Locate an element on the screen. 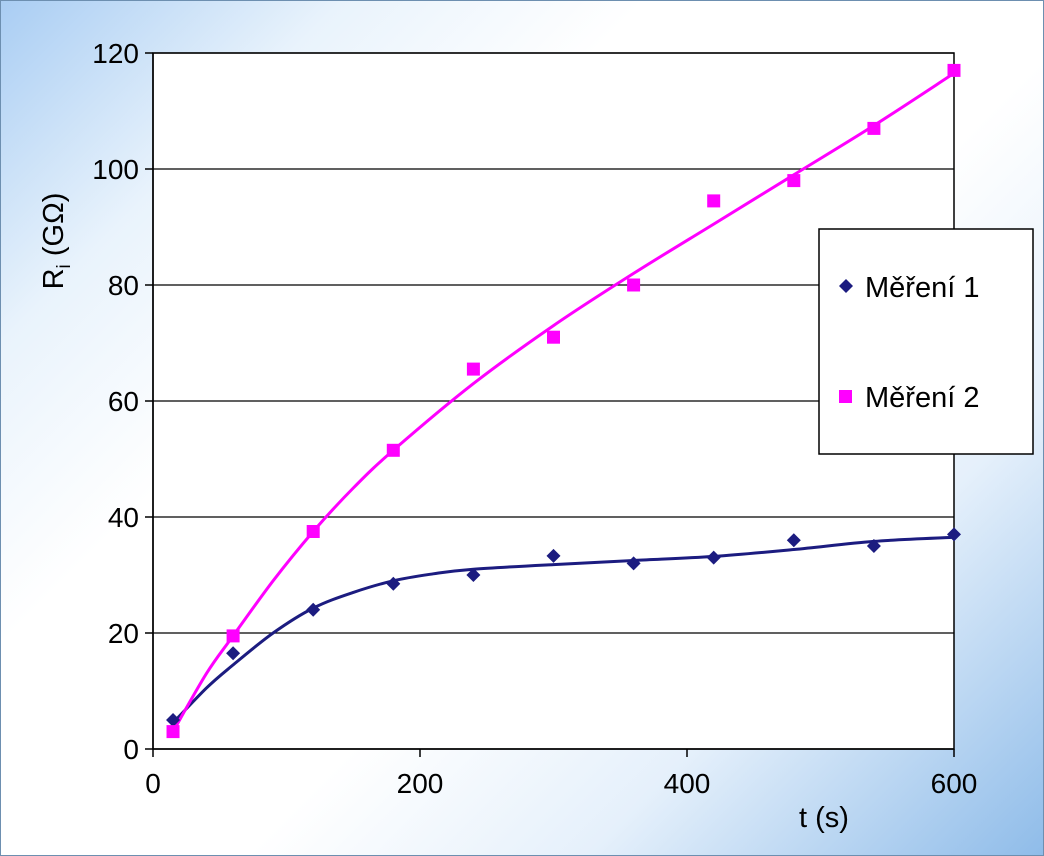 Image resolution: width=1044 pixels, height=856 pixels. x-tick-label: 600 is located at coordinates (954, 783).